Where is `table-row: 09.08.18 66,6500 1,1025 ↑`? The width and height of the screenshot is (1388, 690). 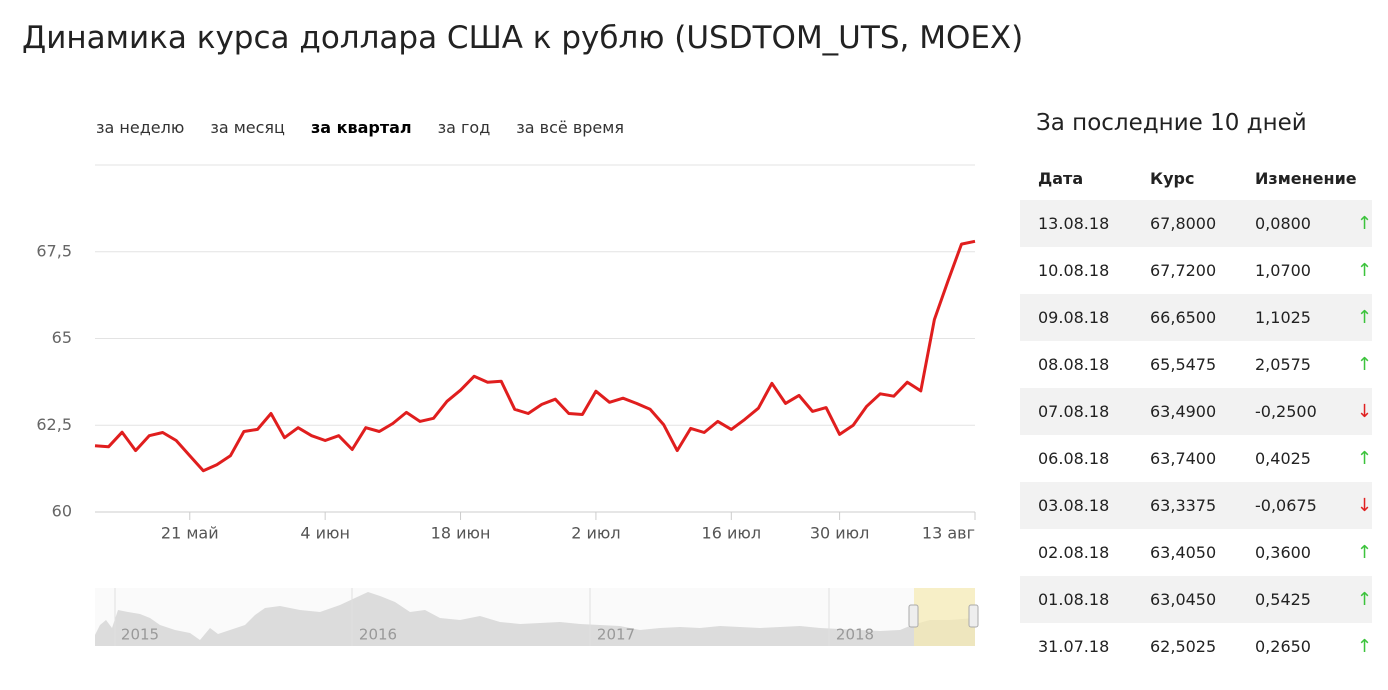
table-row: 09.08.18 66,6500 1,1025 ↑ is located at coordinates (1196, 317).